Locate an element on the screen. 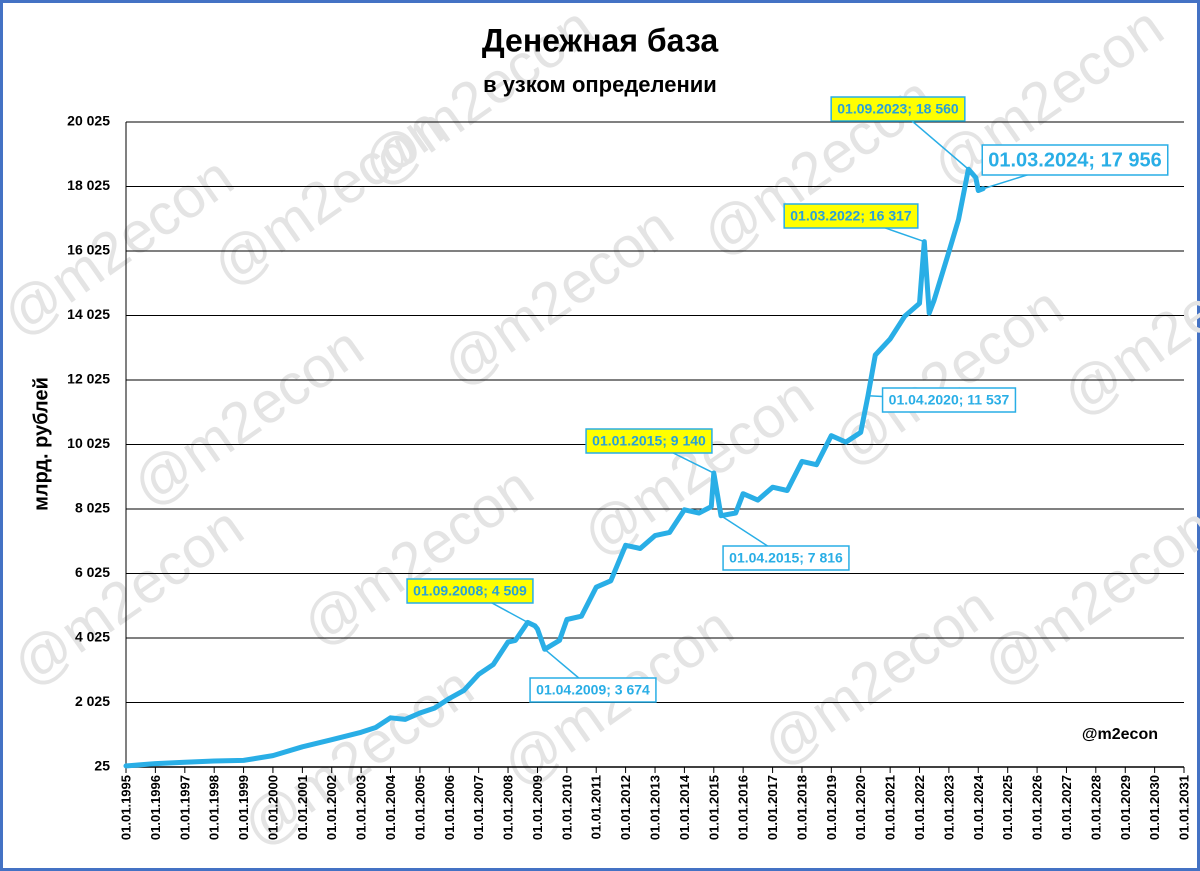 Image resolution: width=1200 pixels, height=871 pixels. y-tick-label: 4 025 is located at coordinates (92, 637).